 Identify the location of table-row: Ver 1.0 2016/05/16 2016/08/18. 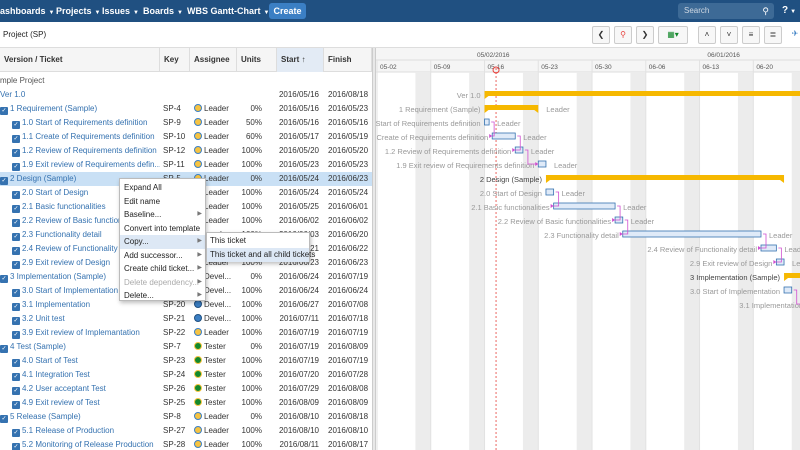
(186, 95).